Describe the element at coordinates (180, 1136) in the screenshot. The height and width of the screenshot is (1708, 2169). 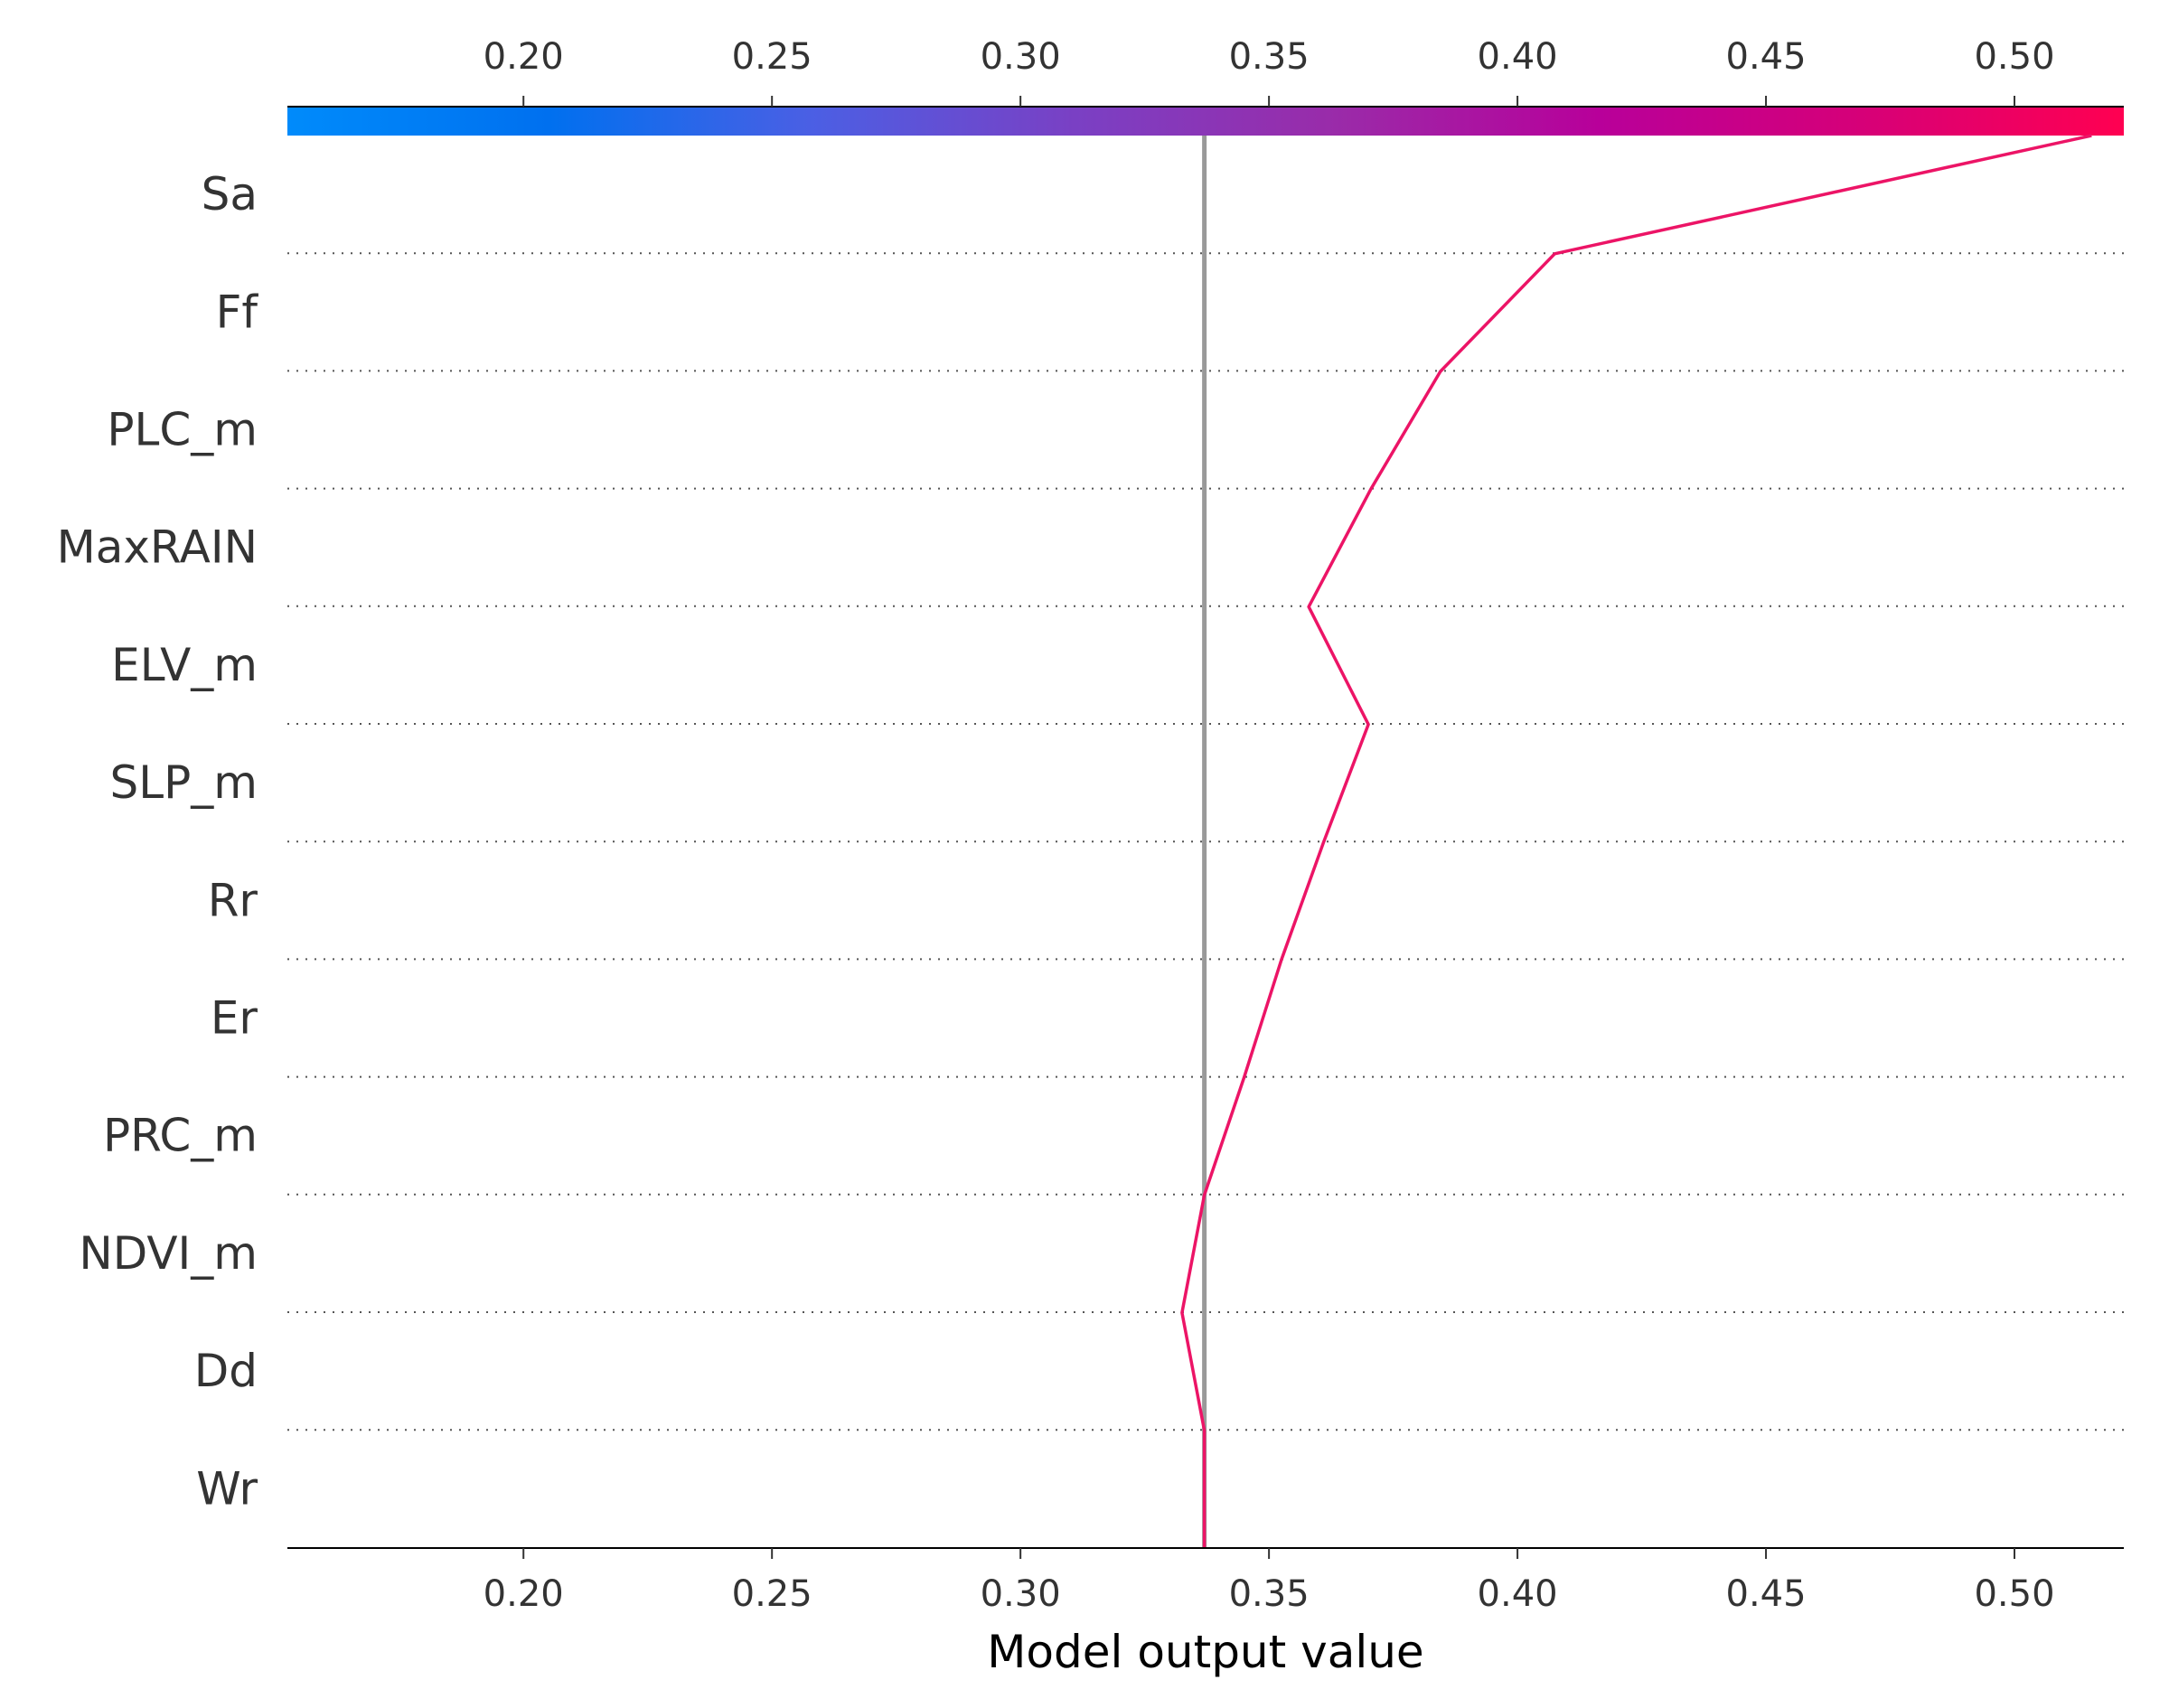
I see `feature-label-prc-m: PRC_m` at that location.